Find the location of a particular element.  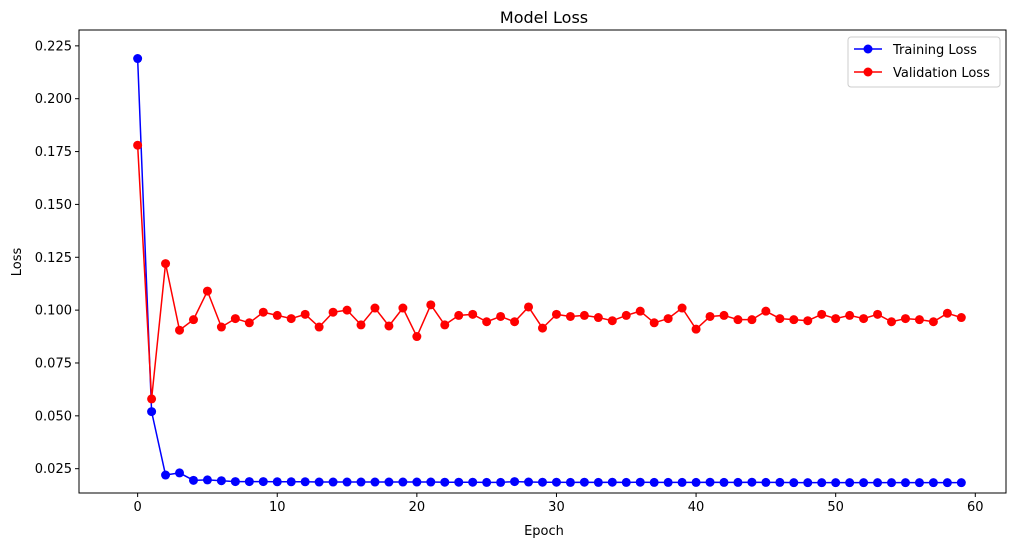

y-tick-label: 0.100 is located at coordinates (53, 311).